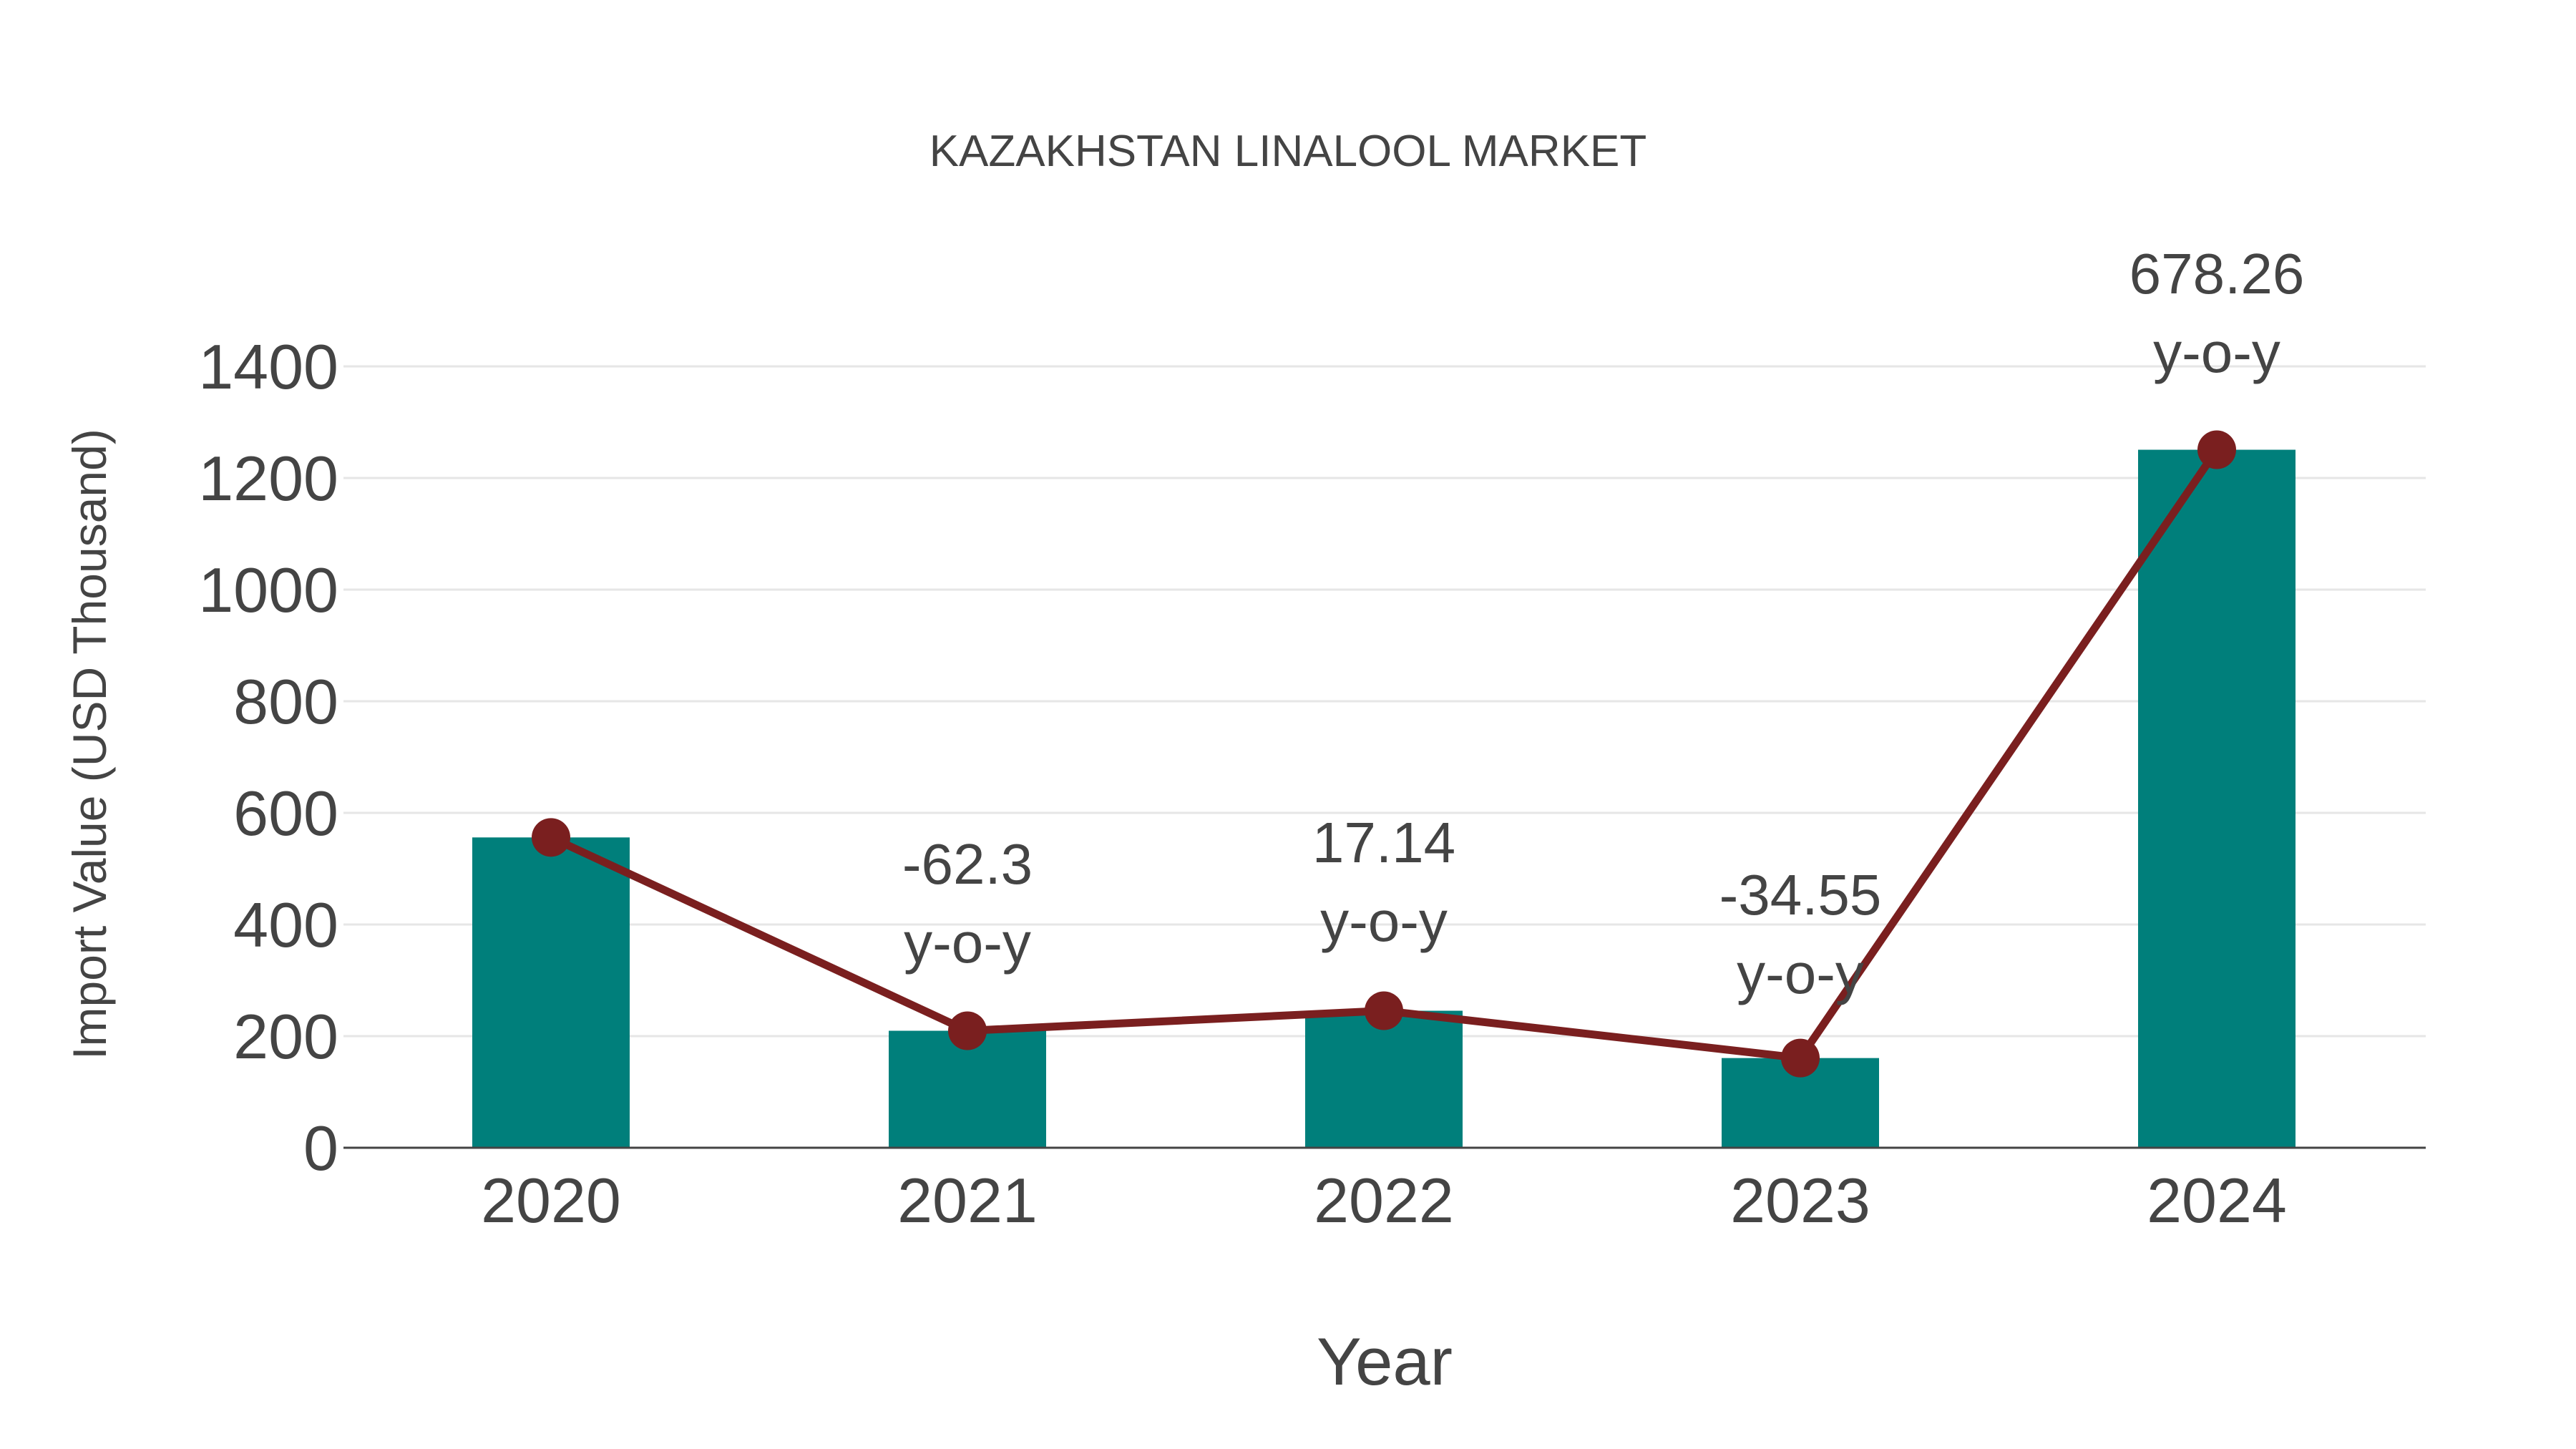 The image size is (2576, 1449). Describe the element at coordinates (268, 478) in the screenshot. I see `y-tick-label: 1200` at that location.